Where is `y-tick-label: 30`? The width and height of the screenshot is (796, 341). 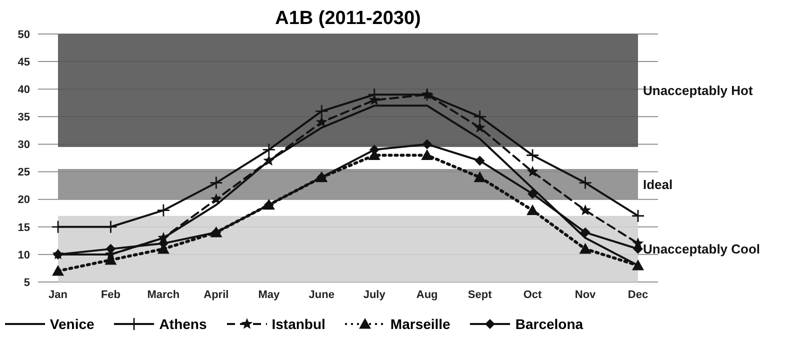
y-tick-label: 30 is located at coordinates (24, 145).